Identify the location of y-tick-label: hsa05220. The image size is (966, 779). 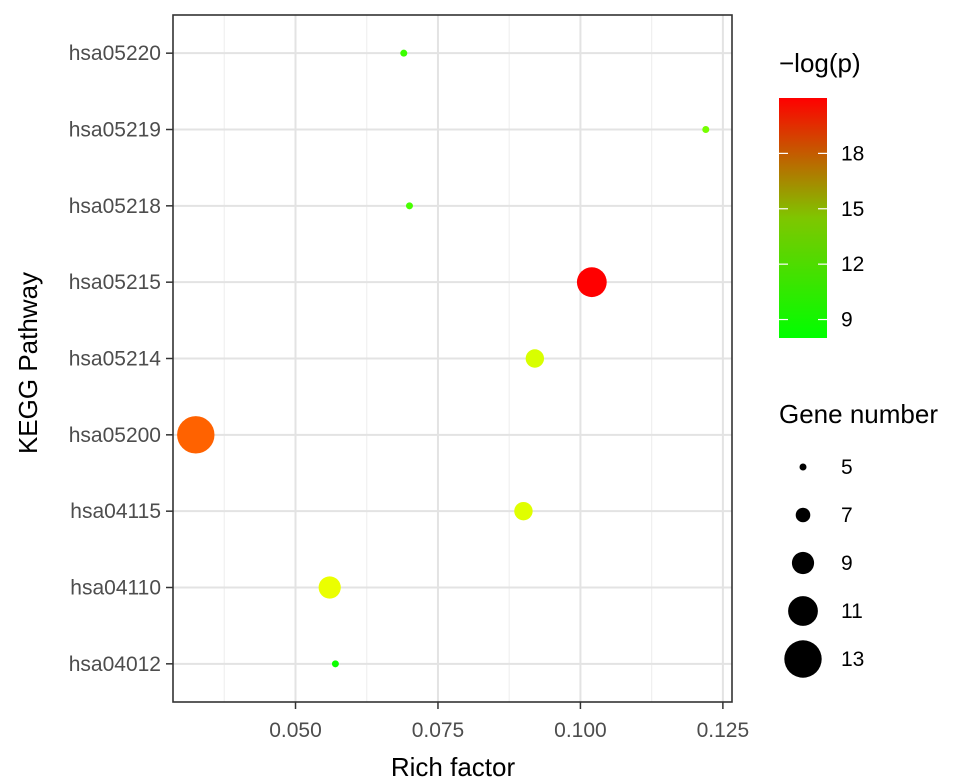
(115, 53).